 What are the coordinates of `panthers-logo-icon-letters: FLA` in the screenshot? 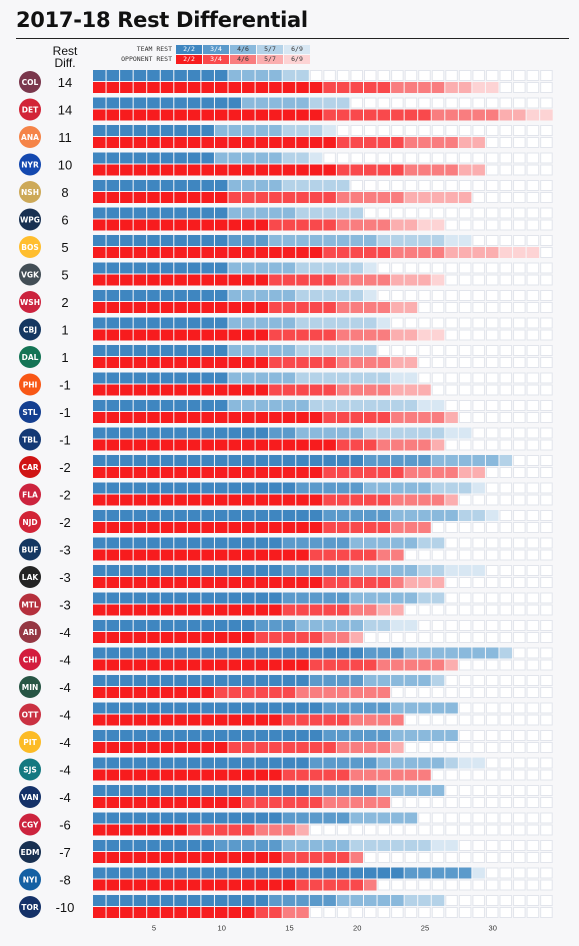 It's located at (30, 495).